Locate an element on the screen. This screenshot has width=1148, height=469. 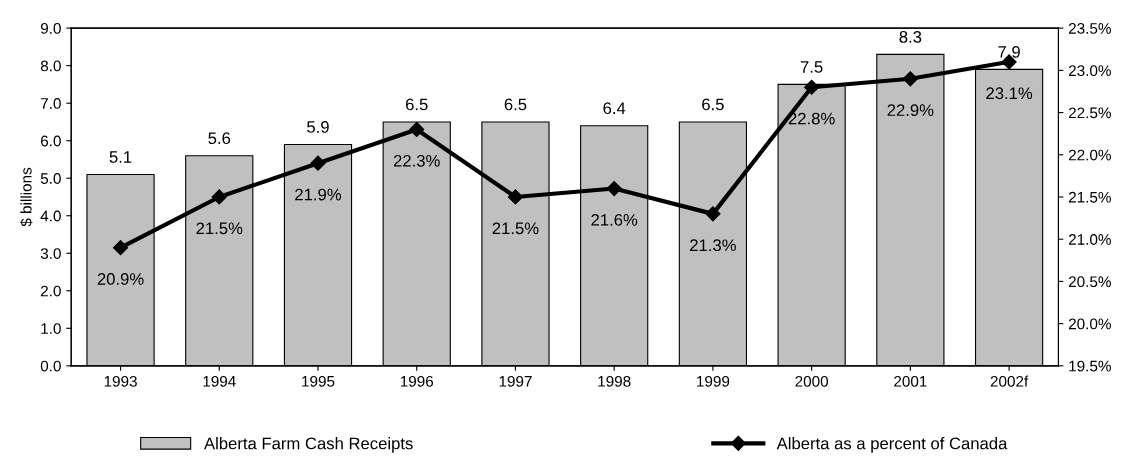
y-tick-label: 6.0 is located at coordinates (50, 141).